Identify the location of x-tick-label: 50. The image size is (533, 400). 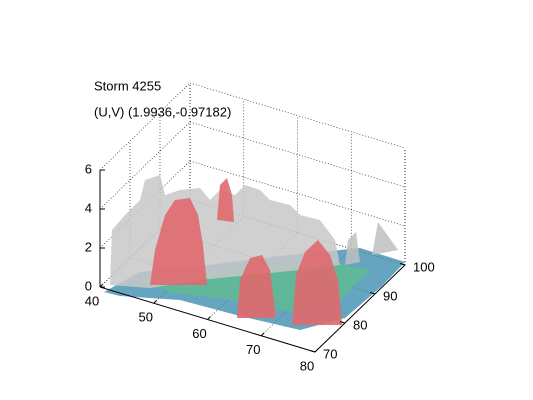
(146, 317).